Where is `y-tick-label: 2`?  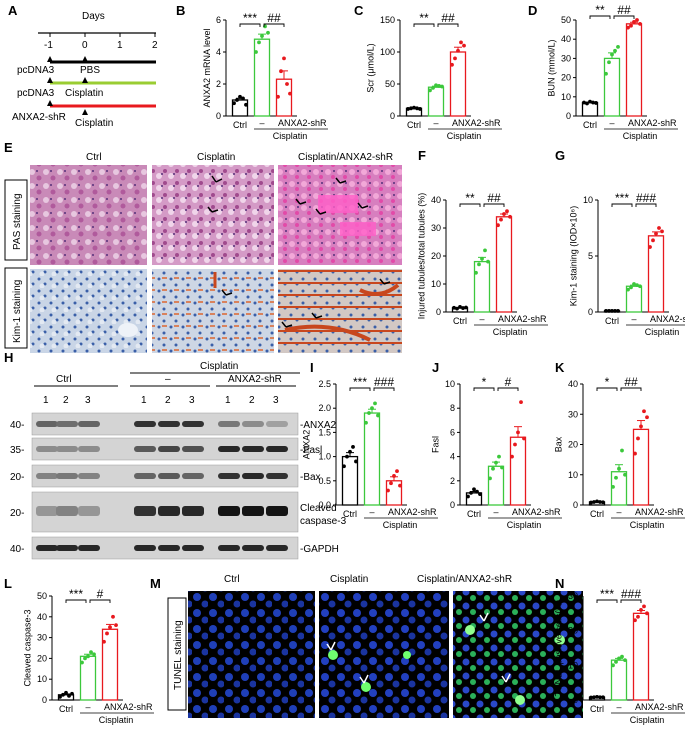
y-tick-label: 2 is located at coordinates (452, 481).